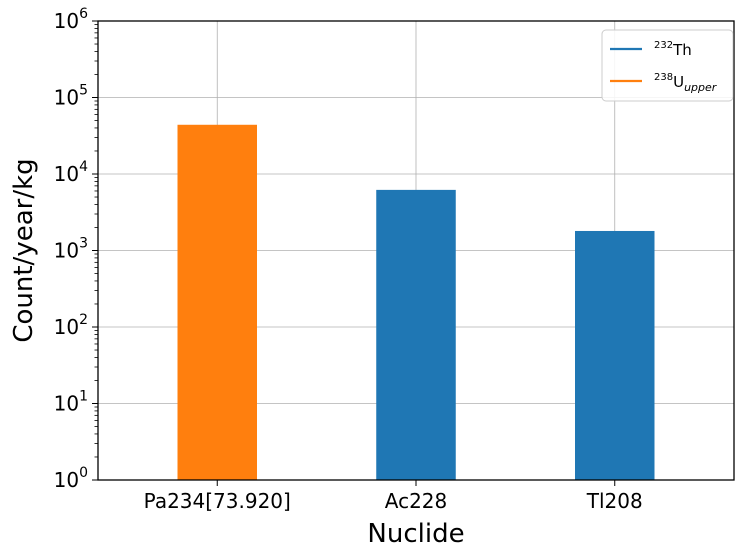 The width and height of the screenshot is (748, 552). I want to click on legend-entry: 232Th, so click(673, 49).